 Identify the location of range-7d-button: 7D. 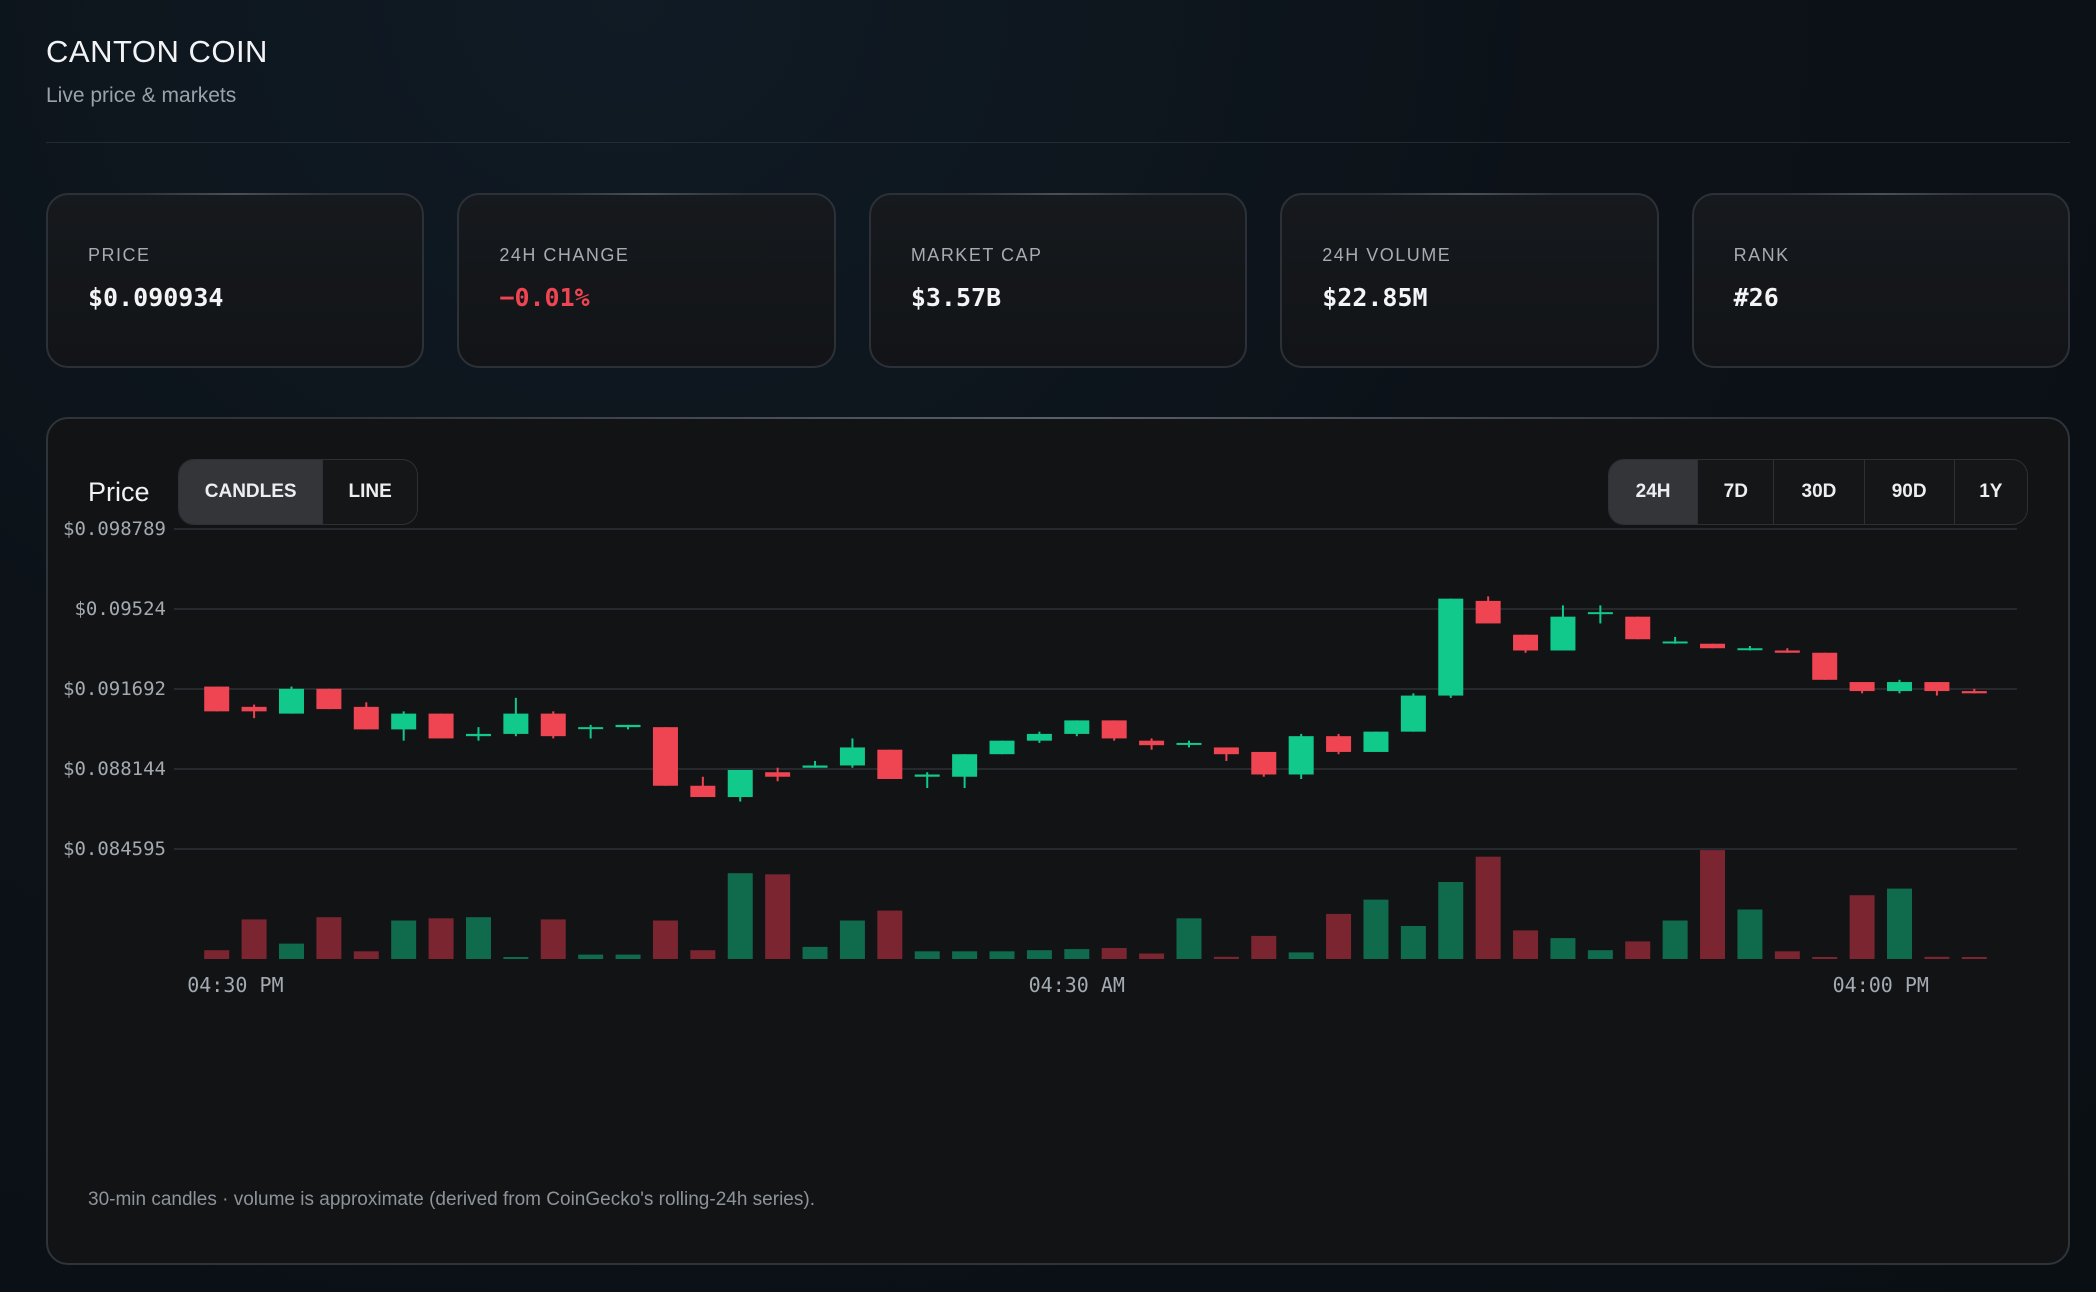
(1736, 492).